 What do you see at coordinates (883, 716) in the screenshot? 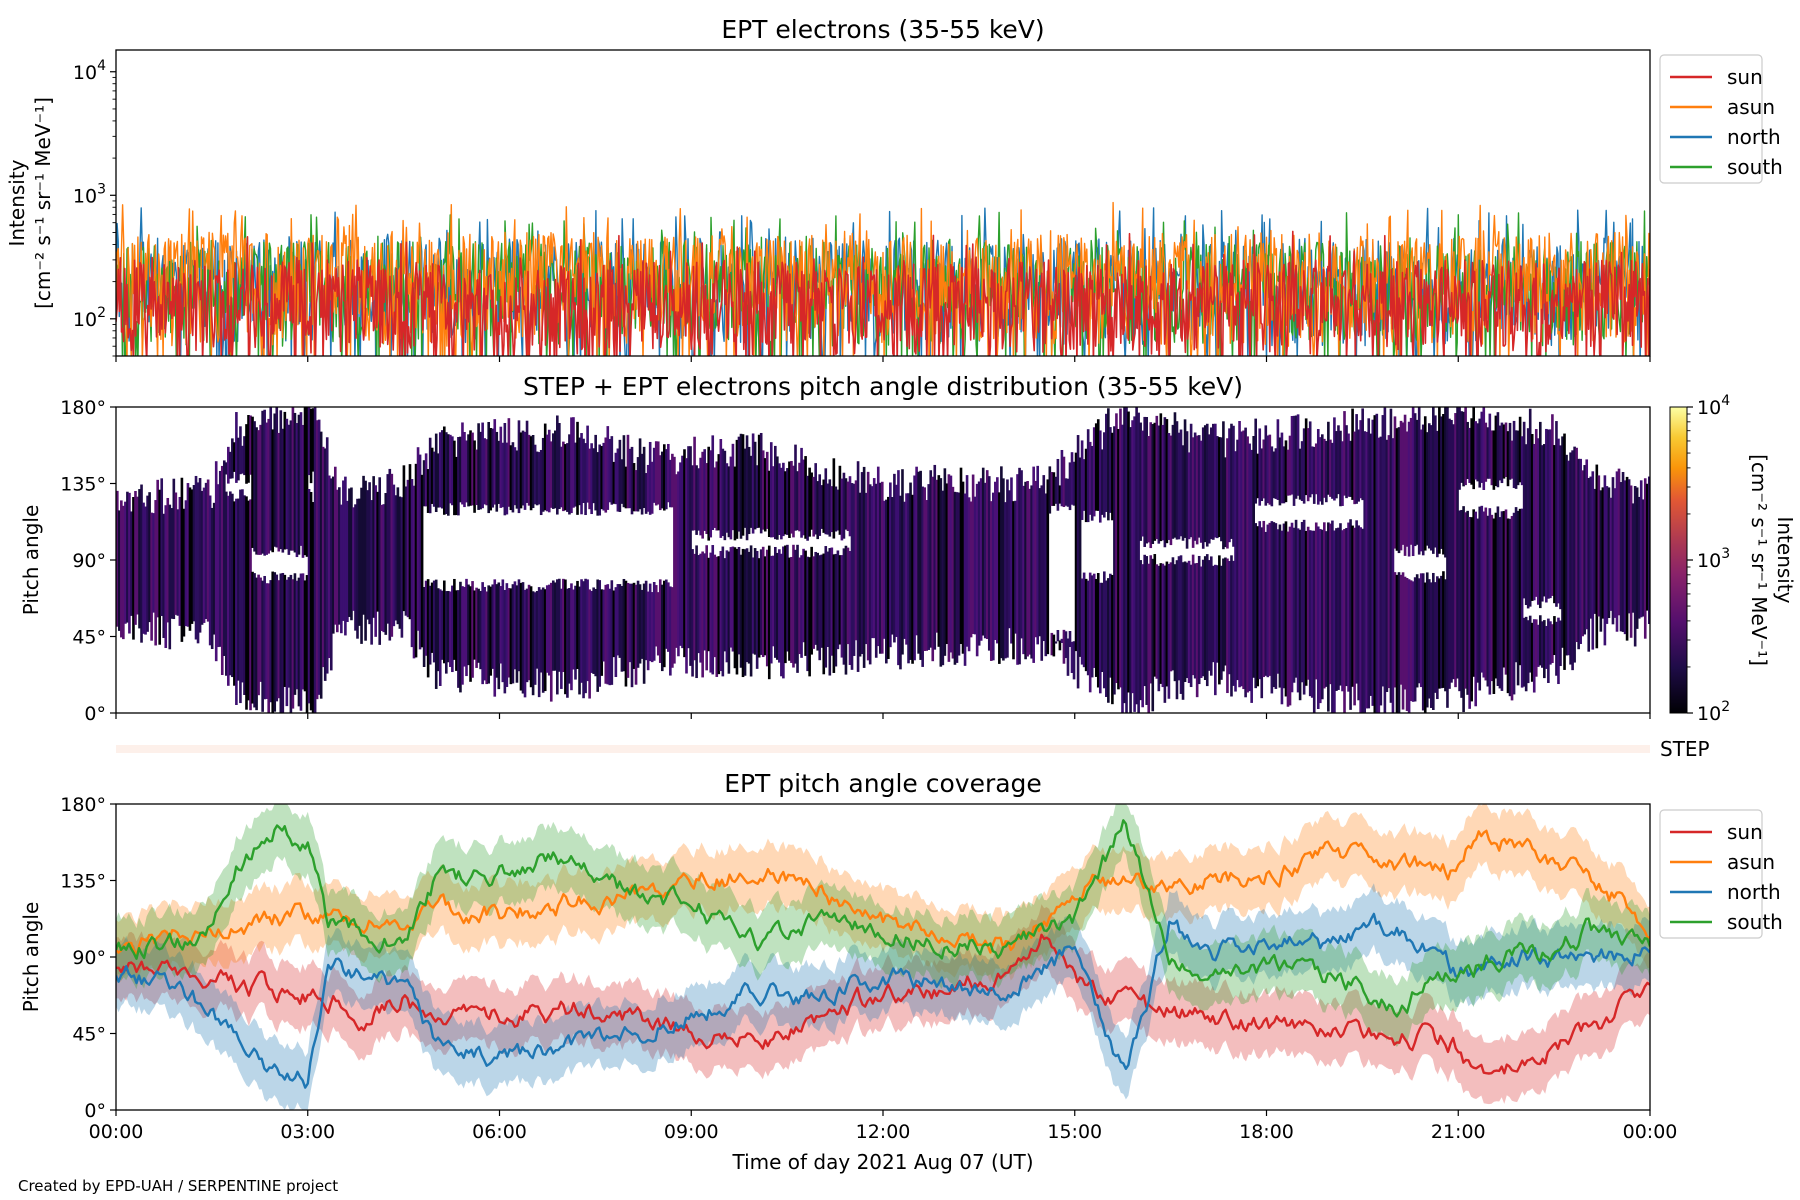
I see `pad-x-ticks` at bounding box center [883, 716].